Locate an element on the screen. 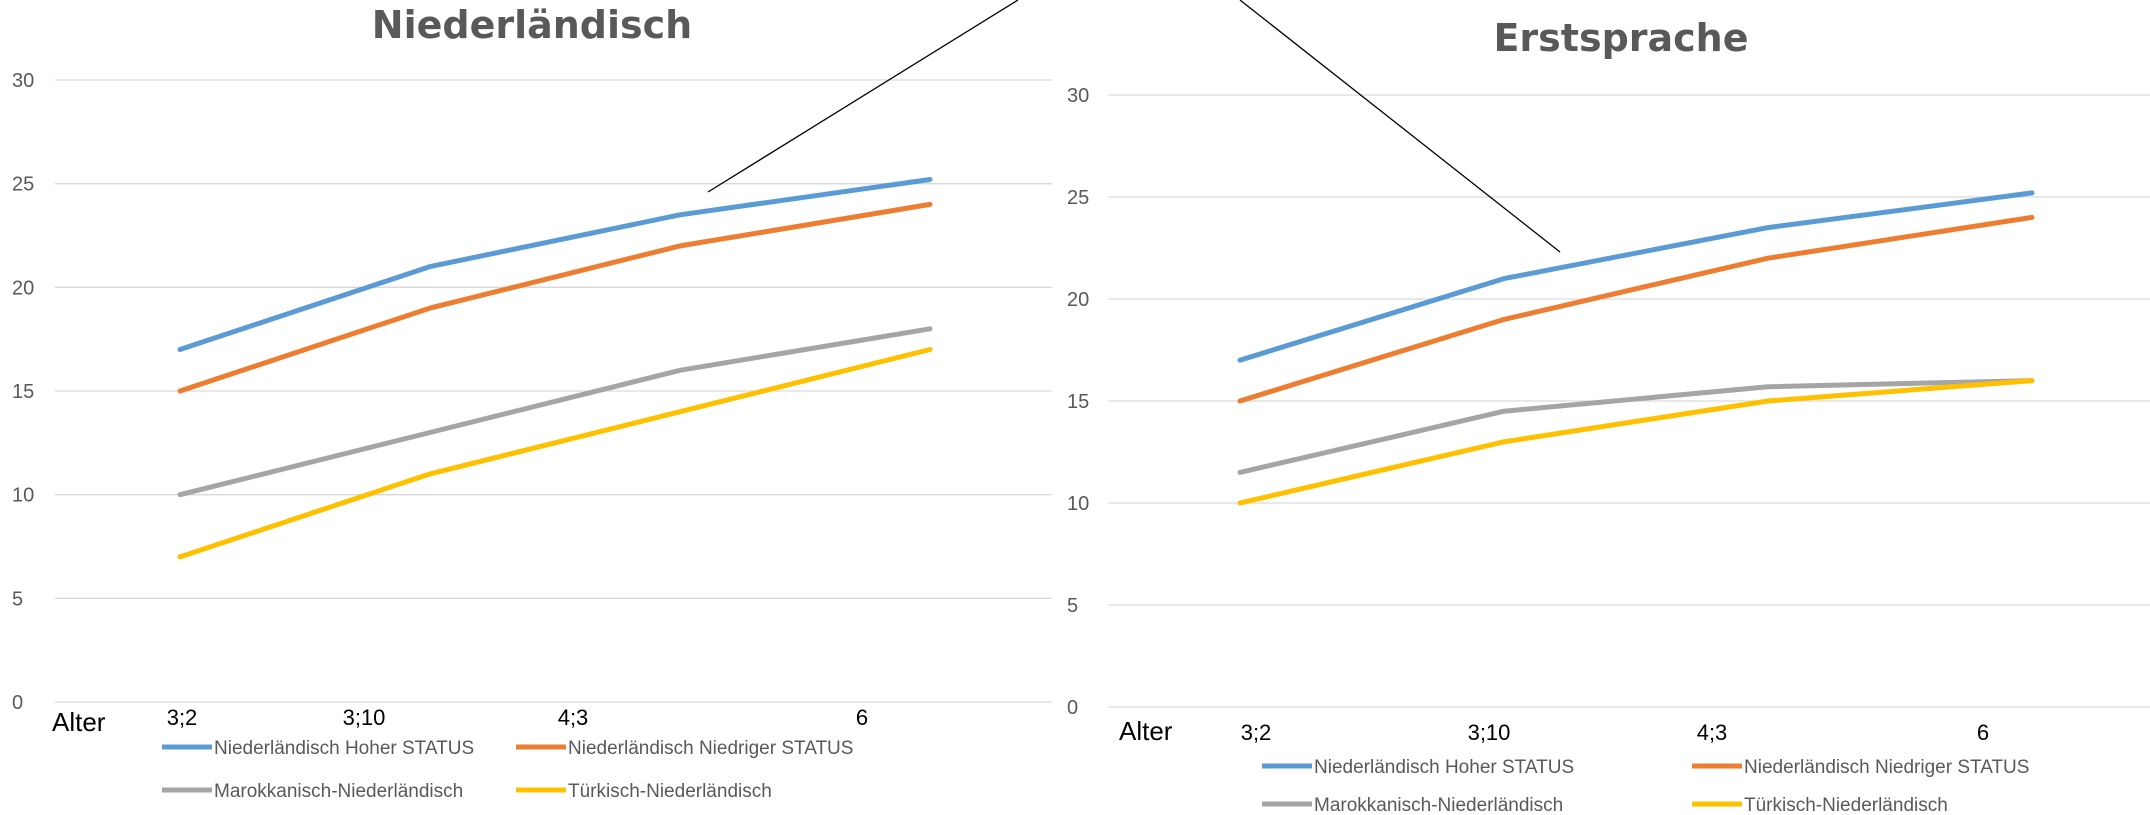 The width and height of the screenshot is (2150, 815). chart-title: Erstsprache is located at coordinates (1620, 38).